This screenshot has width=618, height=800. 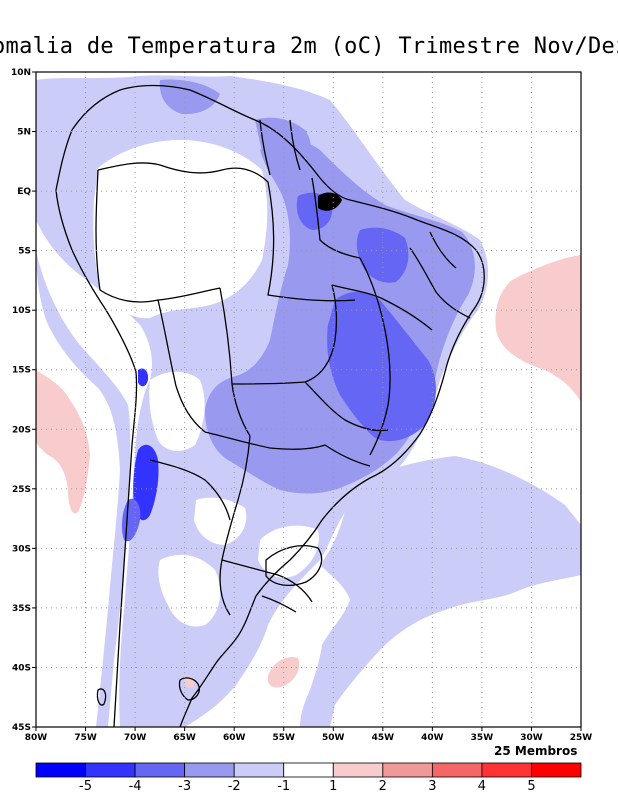 I want to click on colorbar-label: -4, so click(x=135, y=786).